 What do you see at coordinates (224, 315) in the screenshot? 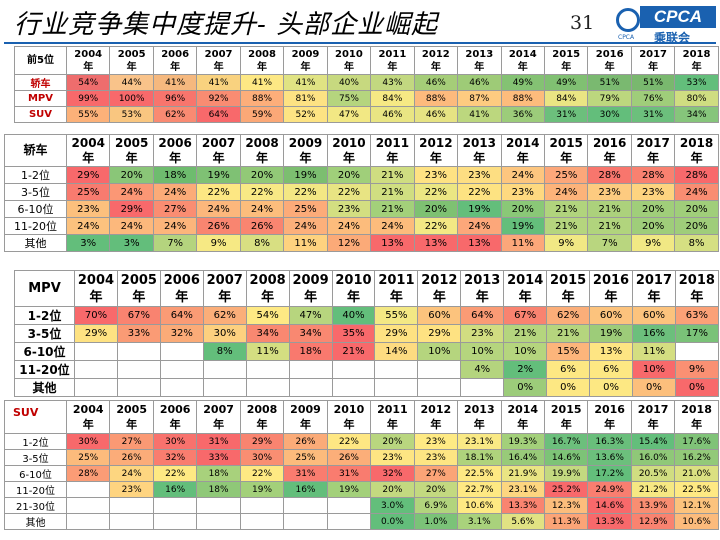
I see `share-cell: 62%` at bounding box center [224, 315].